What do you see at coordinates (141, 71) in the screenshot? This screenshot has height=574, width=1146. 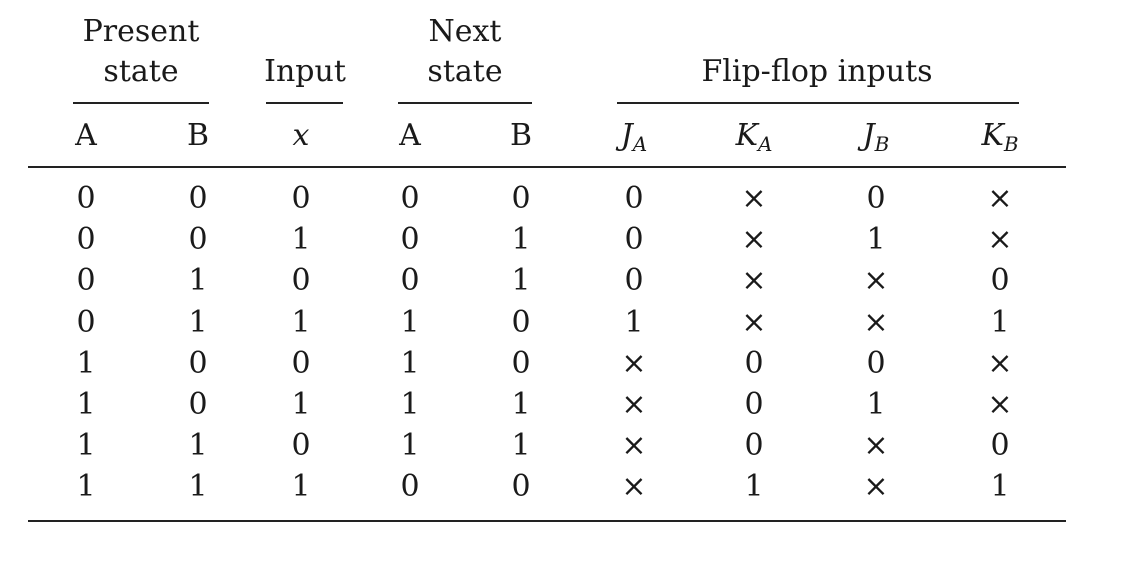 I see `group-header-present-state-line2: state` at bounding box center [141, 71].